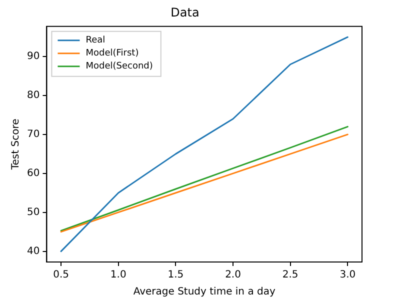 The width and height of the screenshot is (400, 300). I want to click on legend-label: Model(Second), so click(119, 67).